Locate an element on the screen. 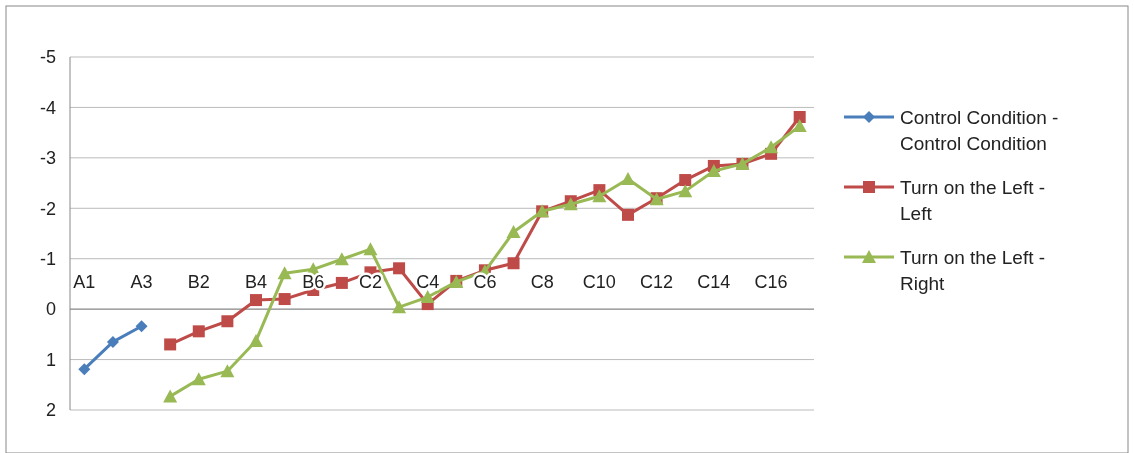 The height and width of the screenshot is (453, 1134). x-tick-label: B4 is located at coordinates (256, 281).